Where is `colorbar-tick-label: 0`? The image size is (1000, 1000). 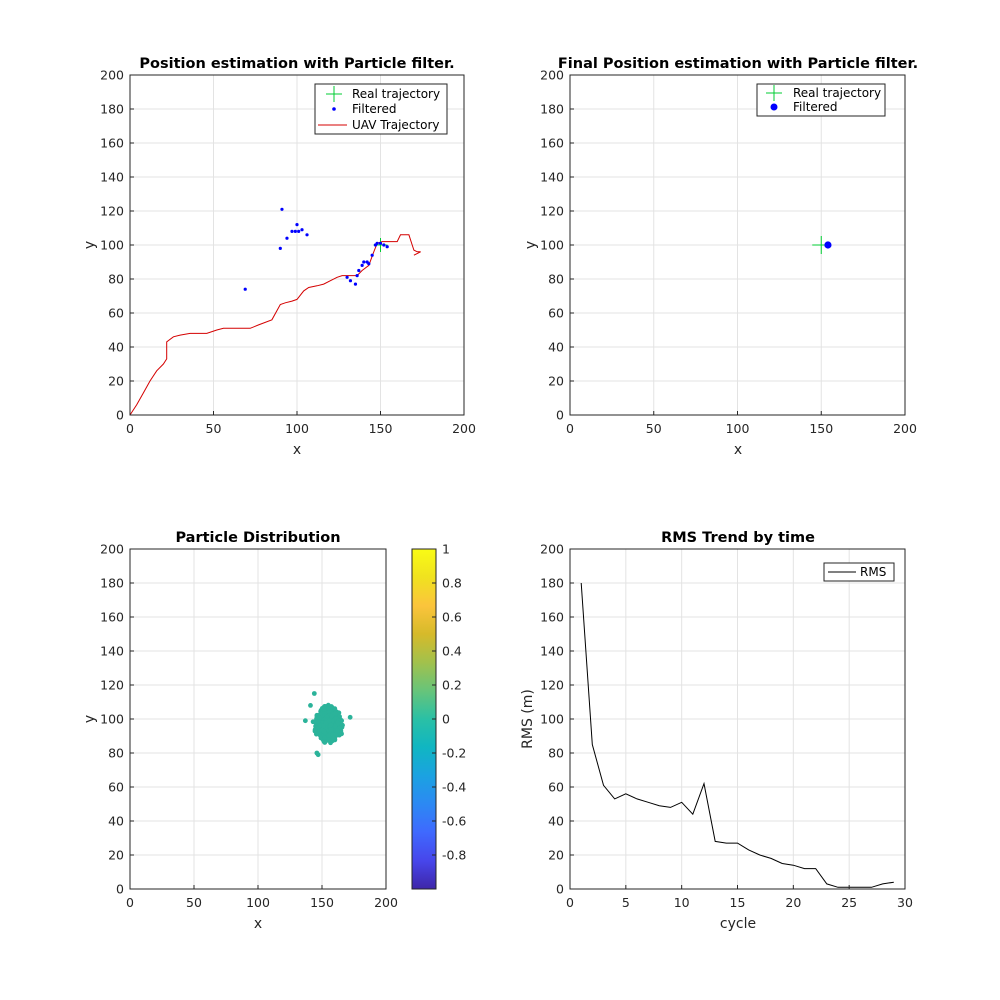 colorbar-tick-label: 0 is located at coordinates (446, 719).